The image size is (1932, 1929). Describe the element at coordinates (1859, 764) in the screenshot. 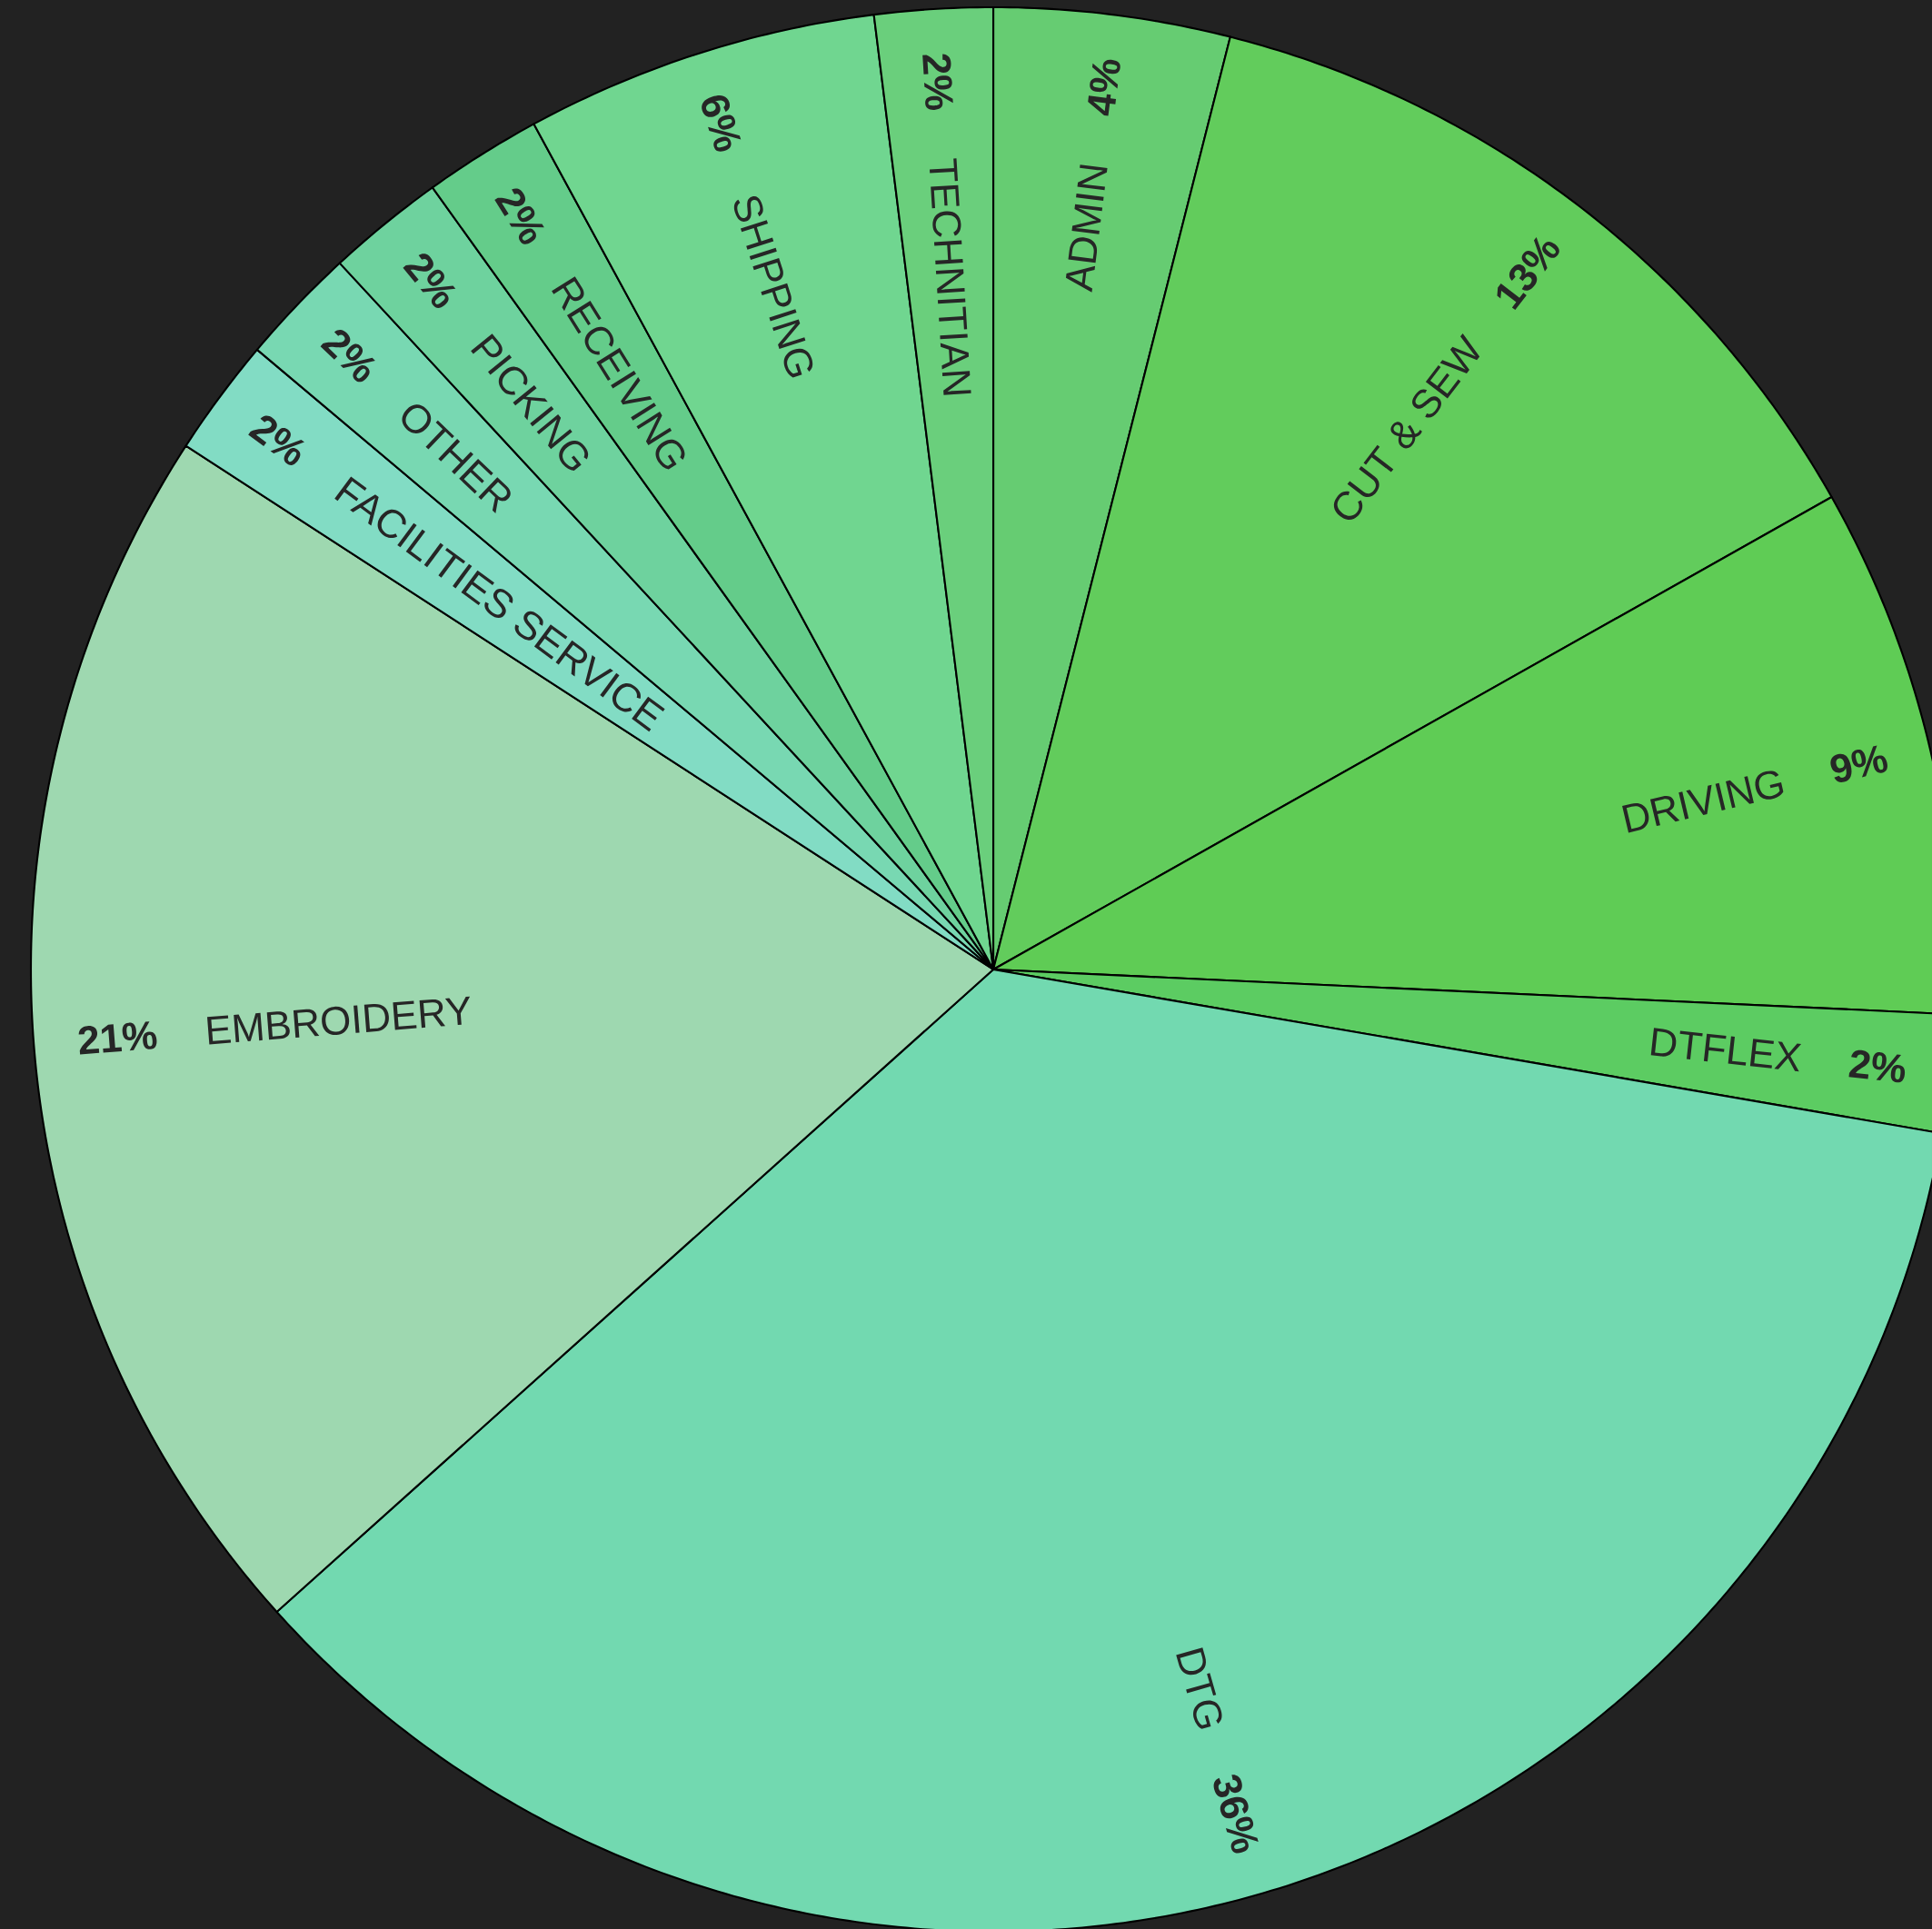

I see `data-label: 9%` at that location.